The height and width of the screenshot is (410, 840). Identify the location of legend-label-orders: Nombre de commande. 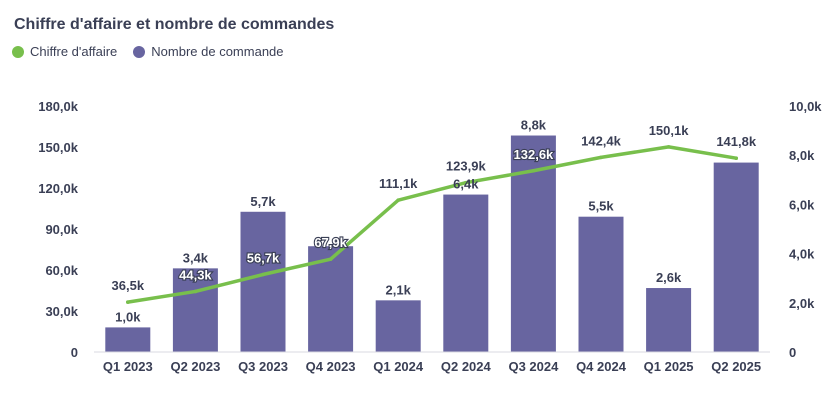
(217, 51).